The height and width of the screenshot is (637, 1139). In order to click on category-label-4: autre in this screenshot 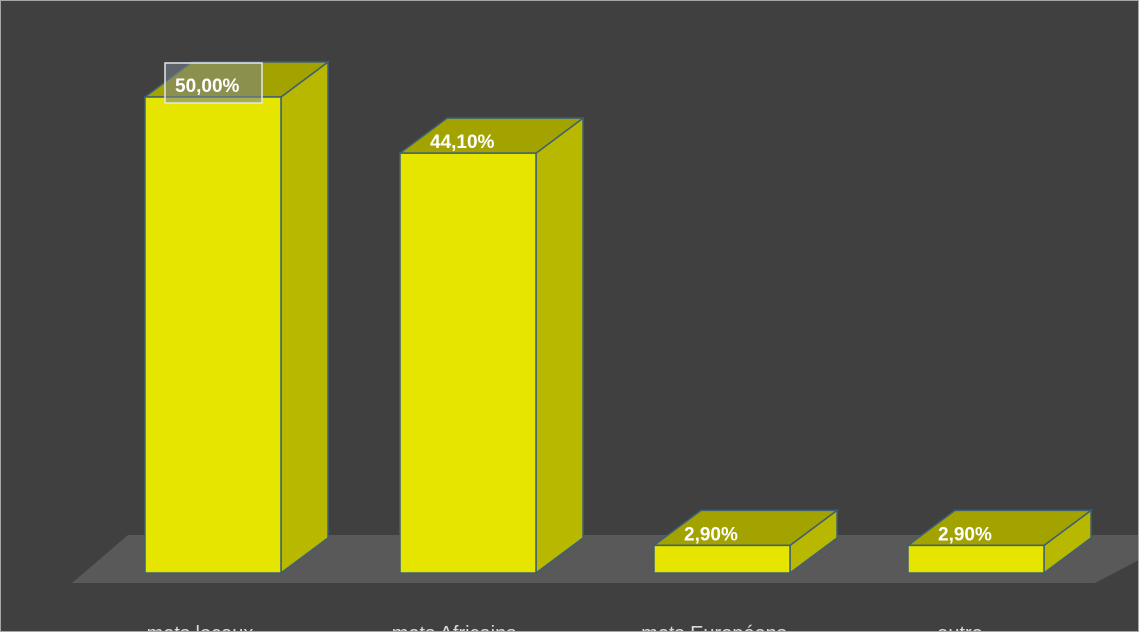, I will do `click(960, 627)`.